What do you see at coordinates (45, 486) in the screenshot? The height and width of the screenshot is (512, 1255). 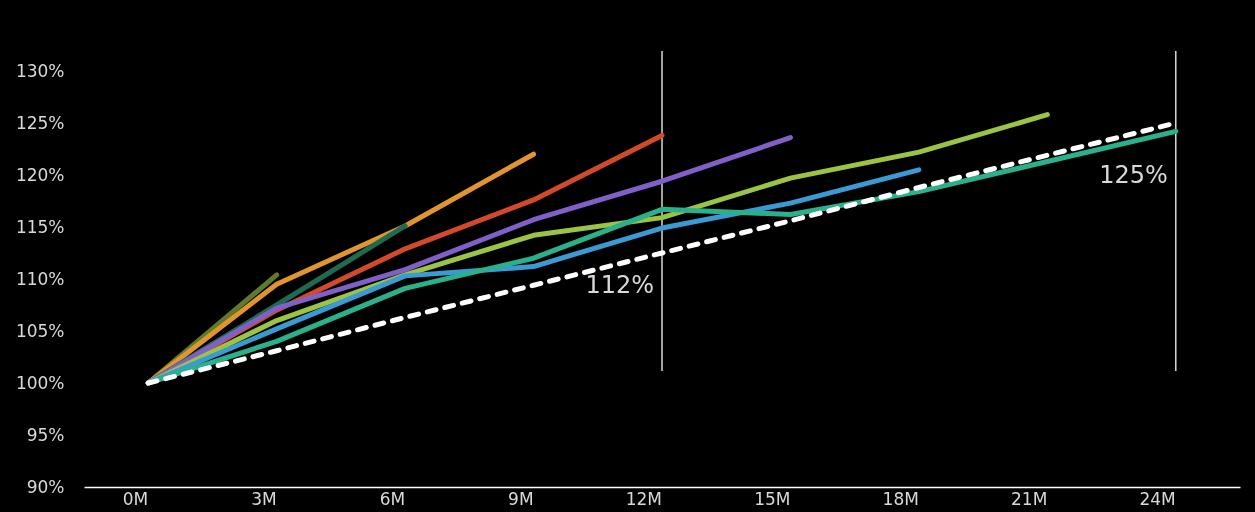 I see `y-tick-label: 90%` at bounding box center [45, 486].